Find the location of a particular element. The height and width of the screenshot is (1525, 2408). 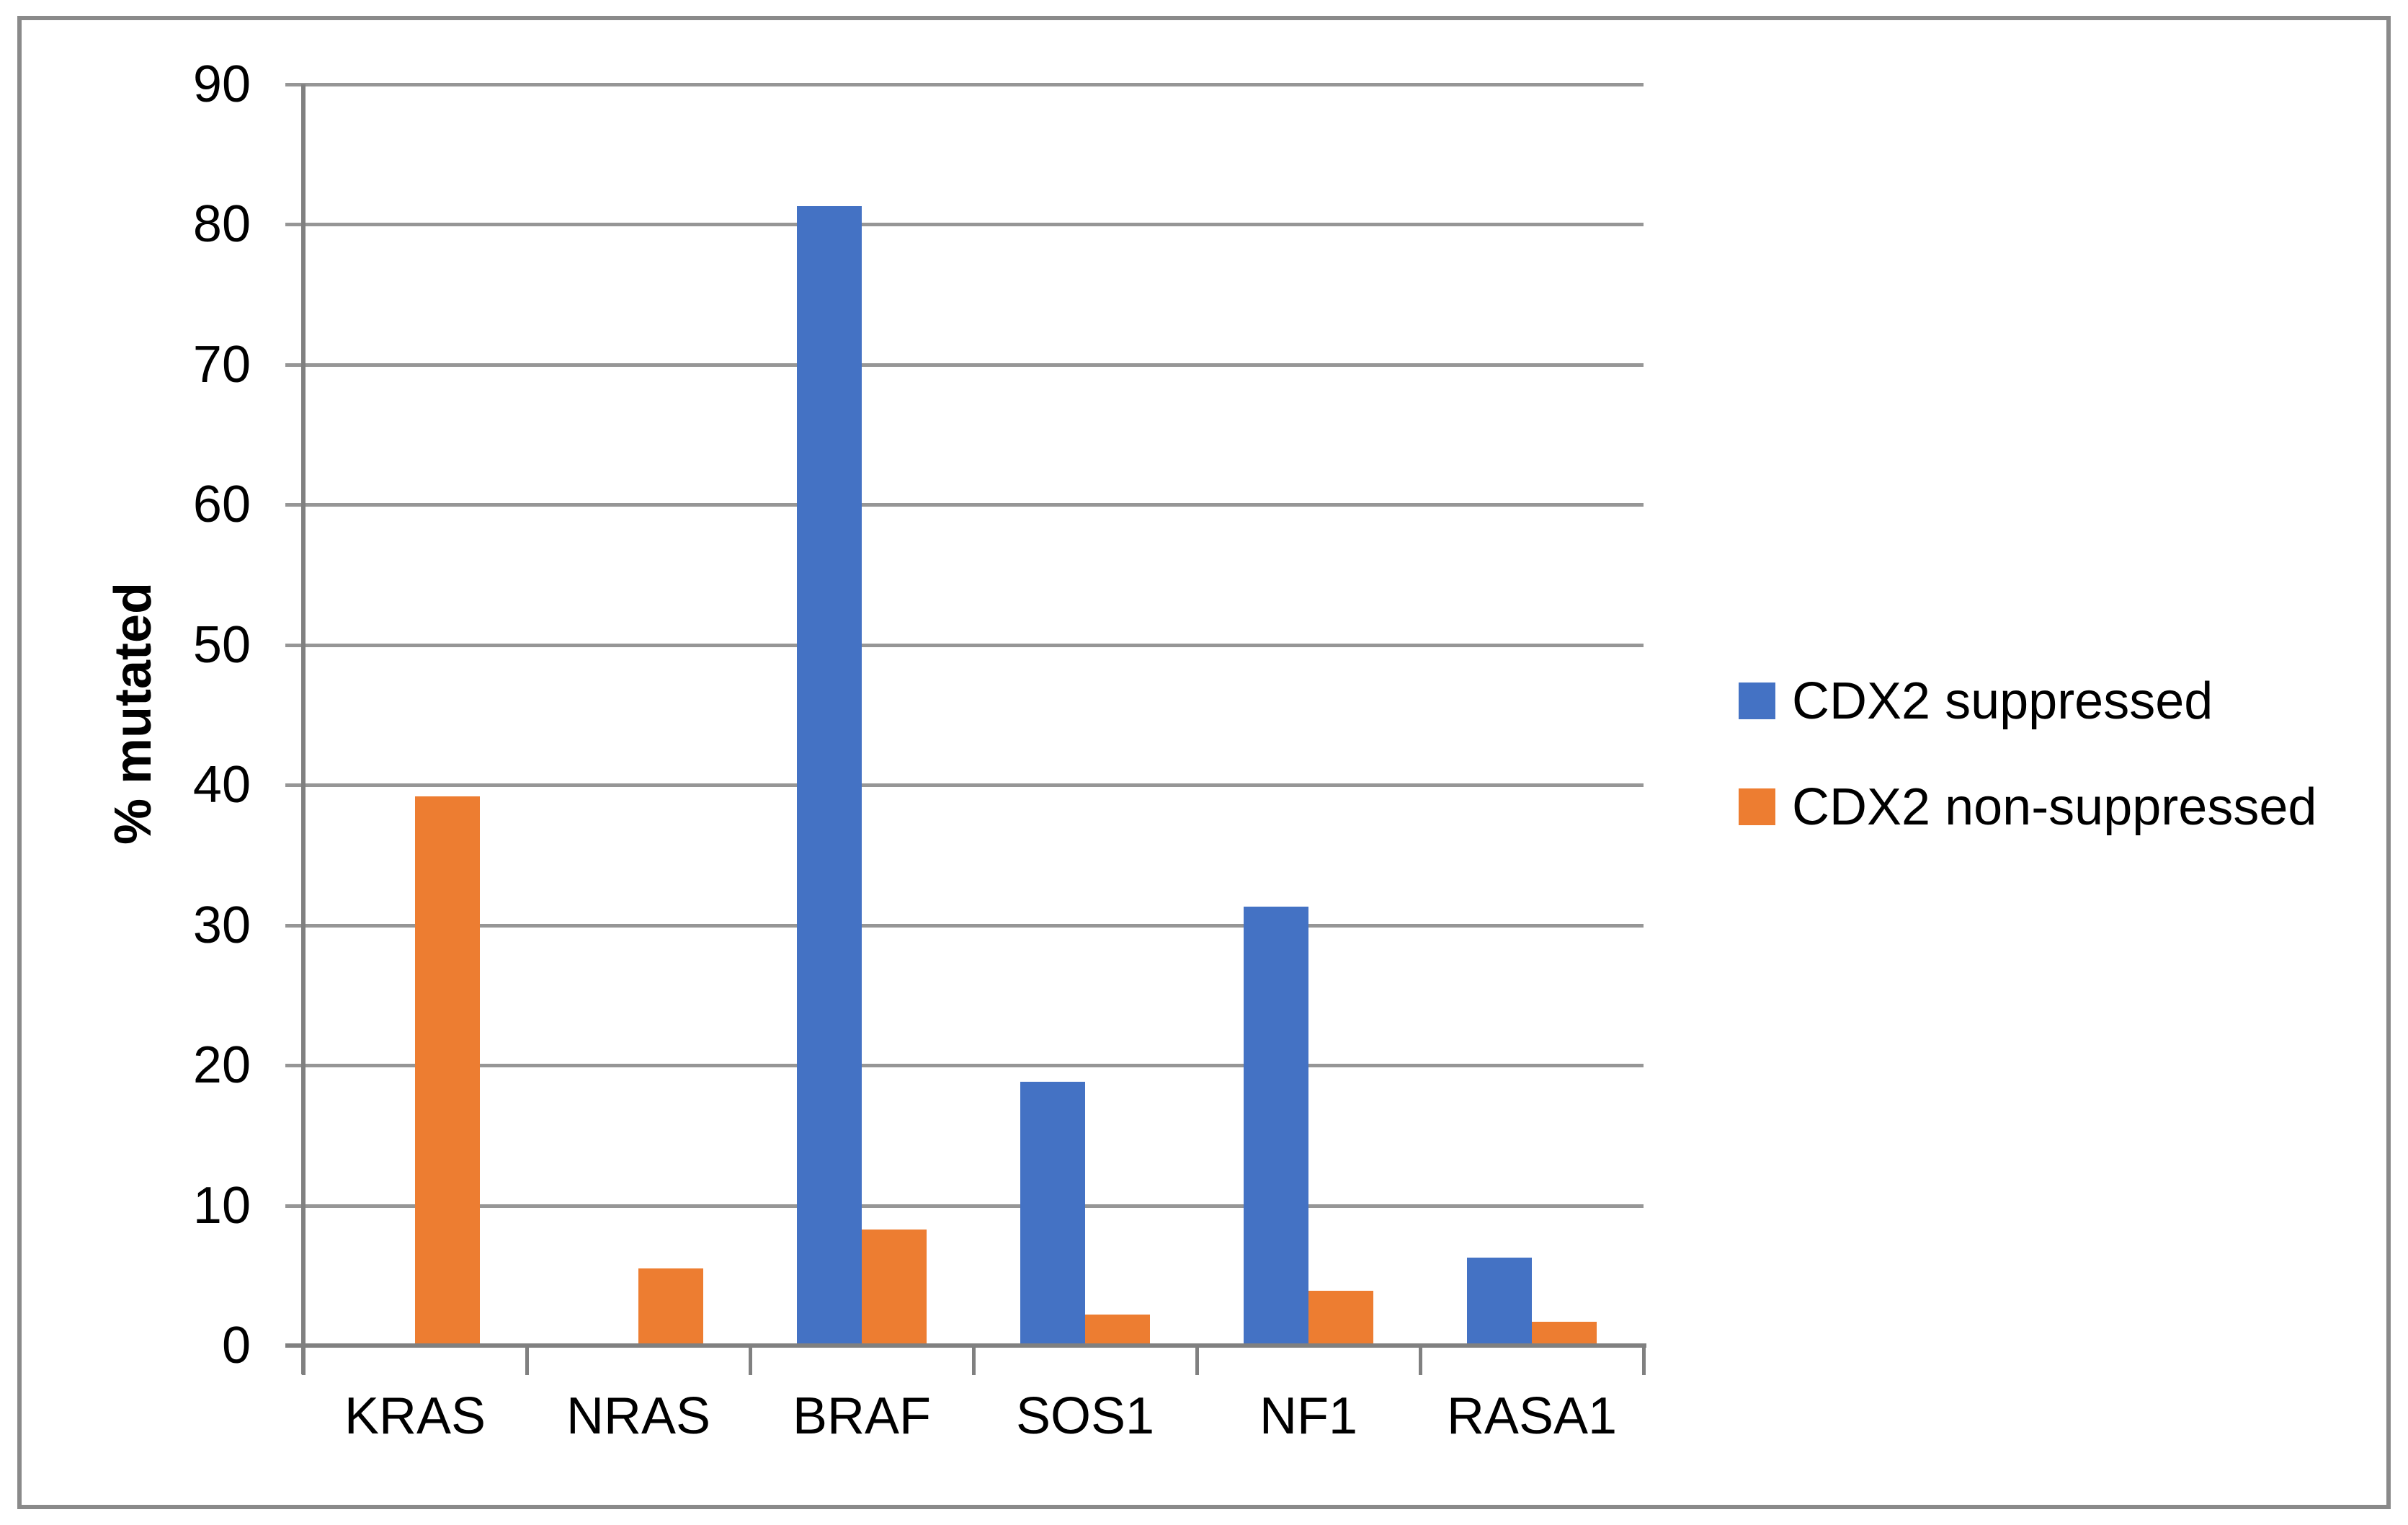

legend-item-cdx2-suppressed: CDX2 suppressed is located at coordinates (2027, 701).